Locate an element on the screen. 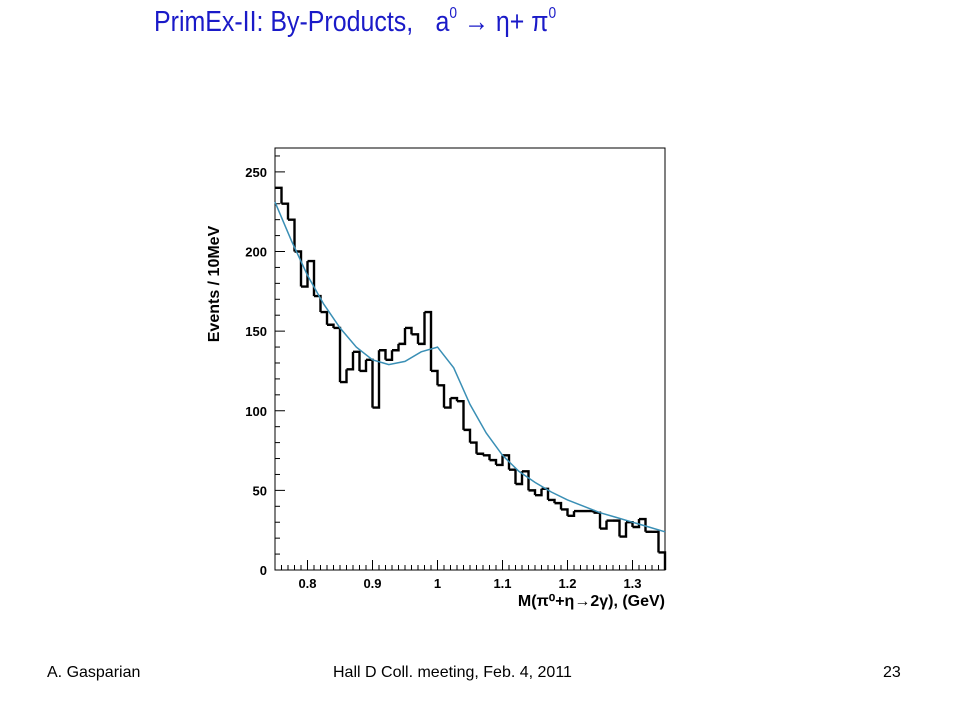 The width and height of the screenshot is (960, 720). title-superscript-0b: 0 is located at coordinates (552, 14).